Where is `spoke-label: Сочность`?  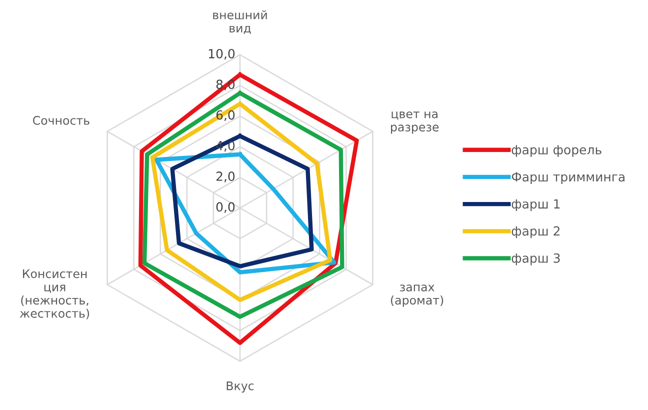 spoke-label: Сочность is located at coordinates (61, 120).